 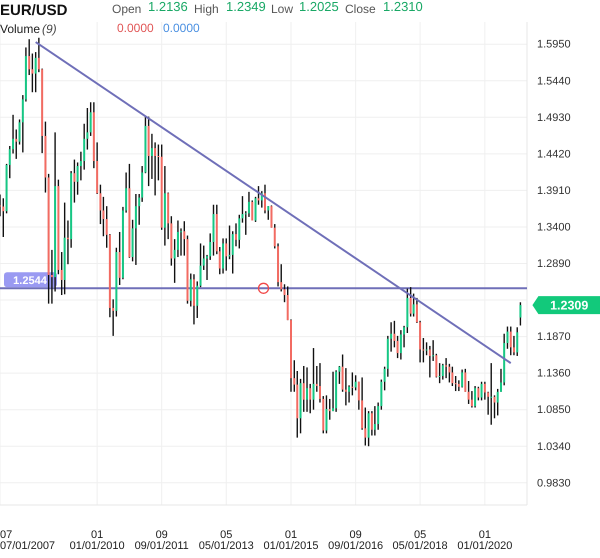 I want to click on x-tick-label: 01 01/01/2010, so click(x=97, y=540).